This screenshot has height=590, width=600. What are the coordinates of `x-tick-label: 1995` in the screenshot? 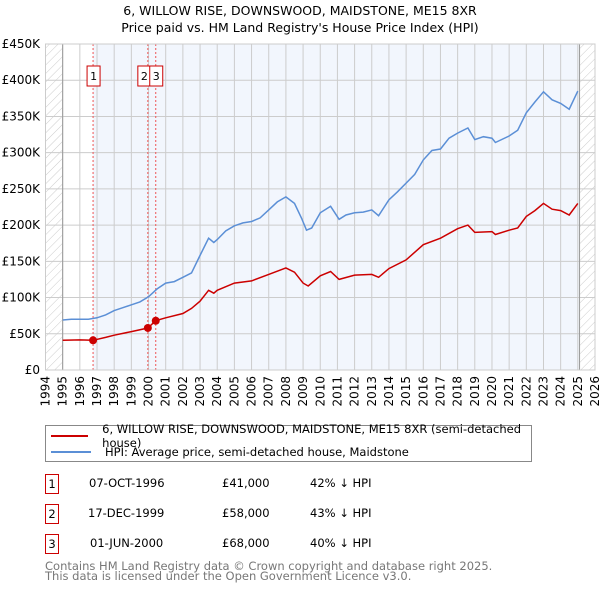 It's located at (63, 391).